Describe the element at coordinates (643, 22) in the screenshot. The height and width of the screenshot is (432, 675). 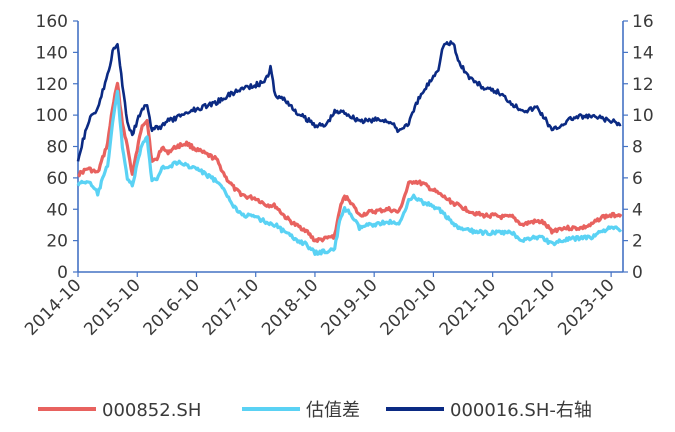
I see `y-right-tick-label: 16` at that location.